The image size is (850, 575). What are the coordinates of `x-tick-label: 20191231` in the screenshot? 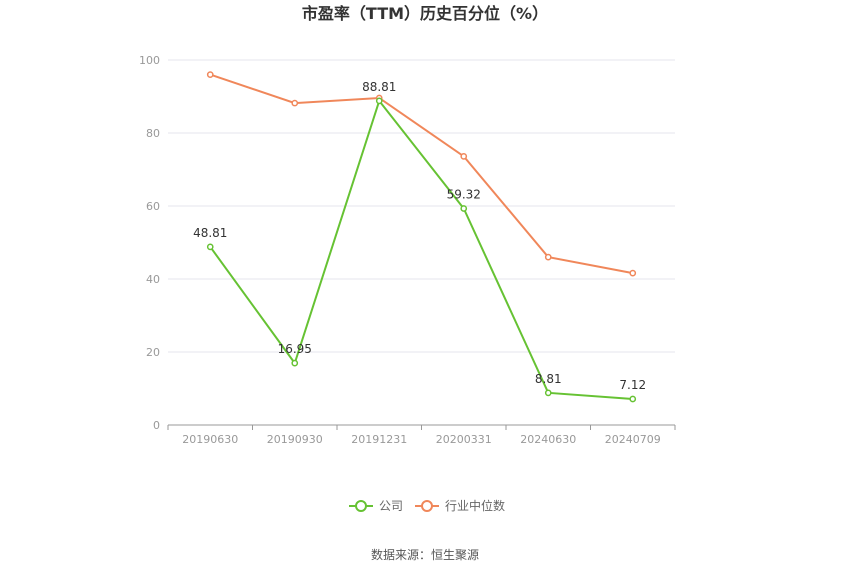 It's located at (379, 439).